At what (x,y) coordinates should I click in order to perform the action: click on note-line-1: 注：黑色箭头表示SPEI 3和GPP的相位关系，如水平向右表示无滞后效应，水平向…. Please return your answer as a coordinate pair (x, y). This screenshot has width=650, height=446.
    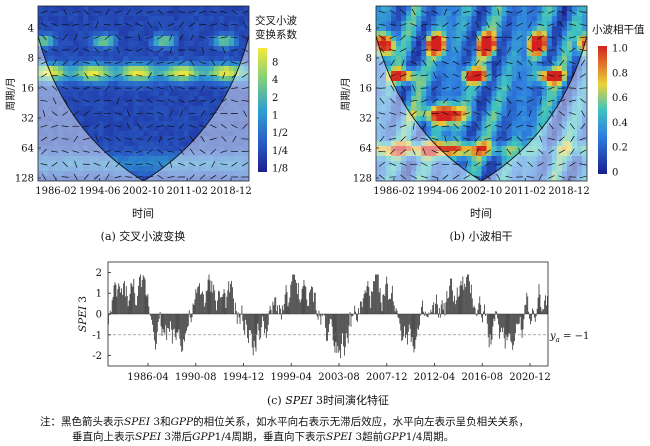
    Looking at the image, I should click on (285, 422).